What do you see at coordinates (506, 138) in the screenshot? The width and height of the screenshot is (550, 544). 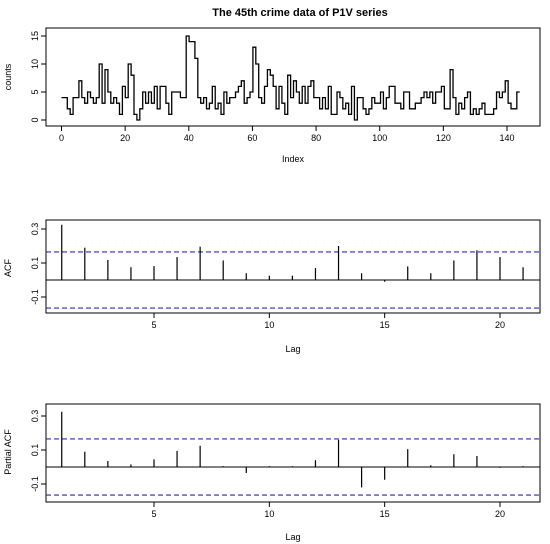 I see `x-tick-label: 140` at bounding box center [506, 138].